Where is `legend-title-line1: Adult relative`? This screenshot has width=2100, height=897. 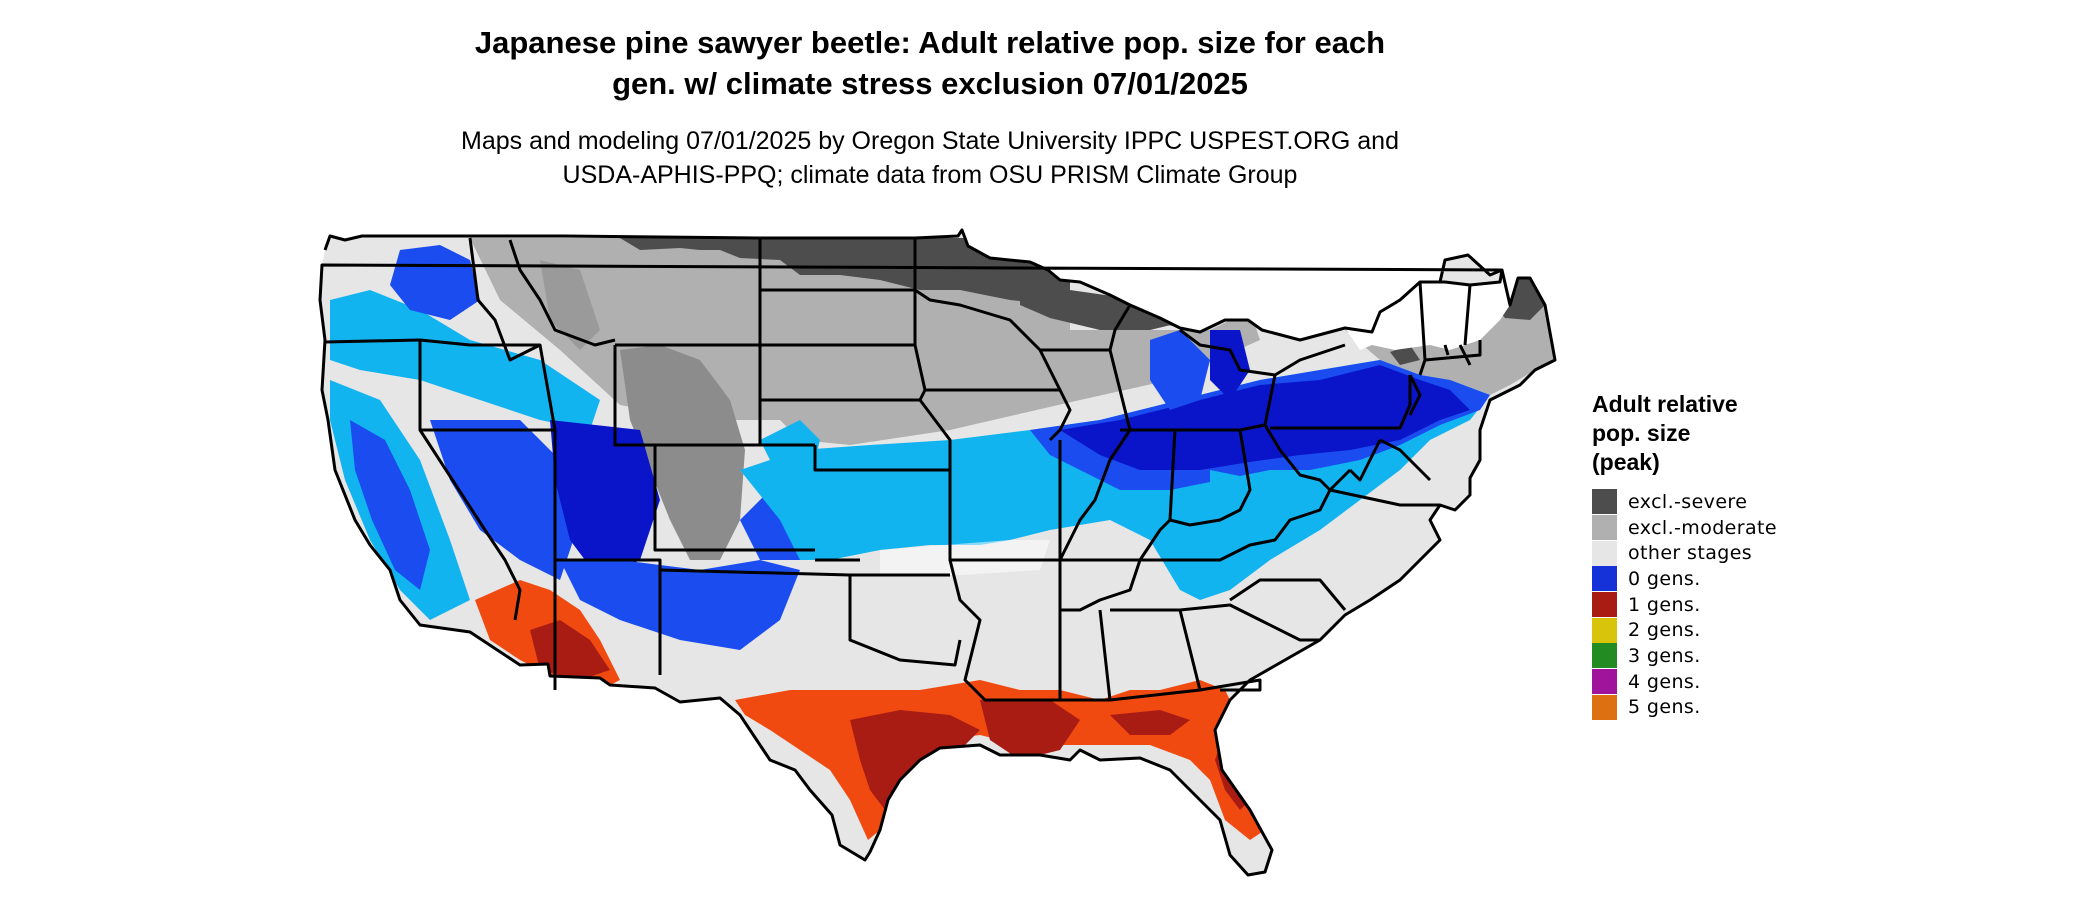 legend-title-line1: Adult relative is located at coordinates (1665, 404).